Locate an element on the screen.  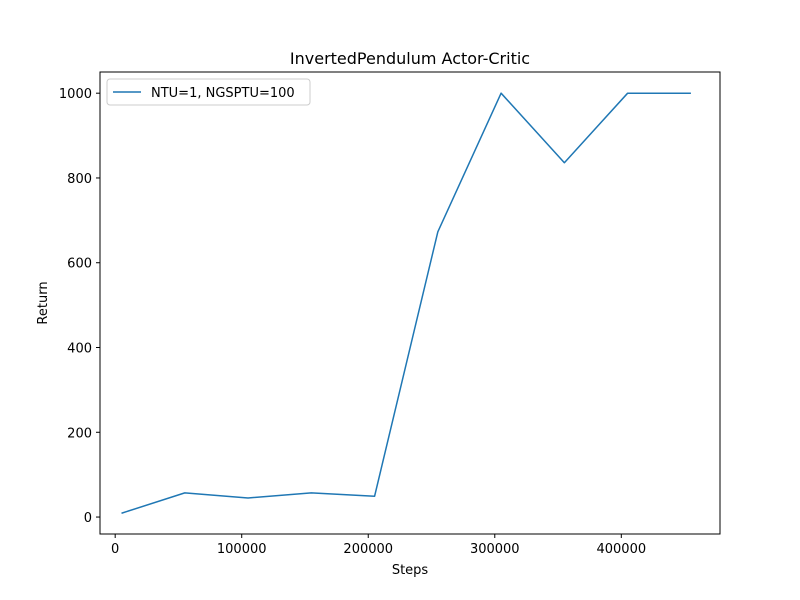
y-tick-label: 0 is located at coordinates (88, 518).